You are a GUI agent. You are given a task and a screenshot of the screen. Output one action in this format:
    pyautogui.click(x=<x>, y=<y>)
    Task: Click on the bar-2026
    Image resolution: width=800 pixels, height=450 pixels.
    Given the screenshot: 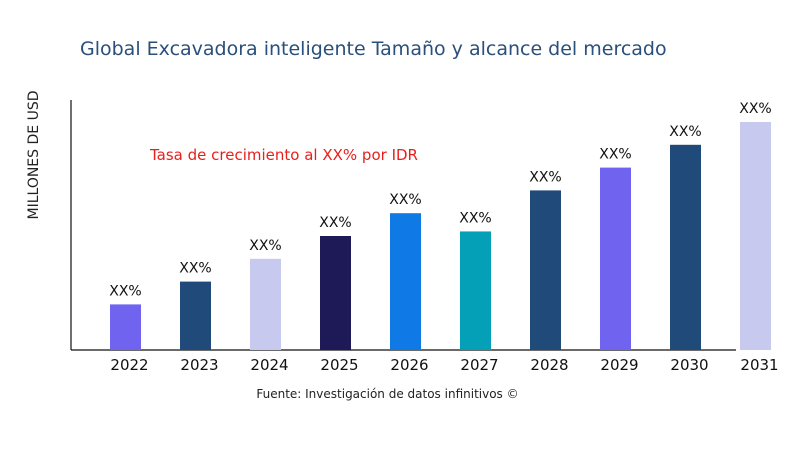 What is the action you would take?
    pyautogui.click(x=405, y=281)
    